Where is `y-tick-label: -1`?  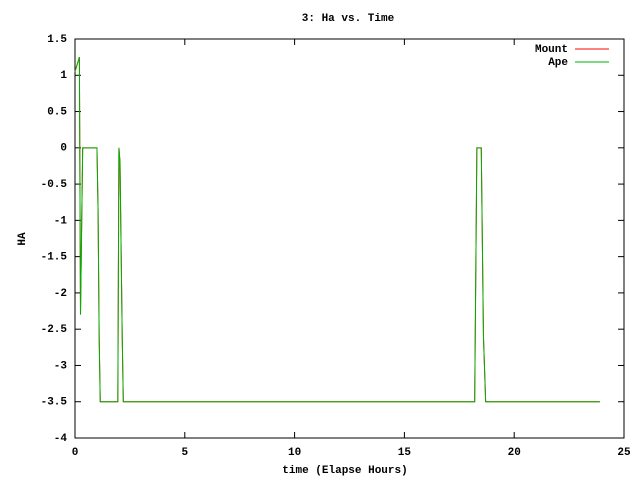
y-tick-label: -1 is located at coordinates (61, 221).